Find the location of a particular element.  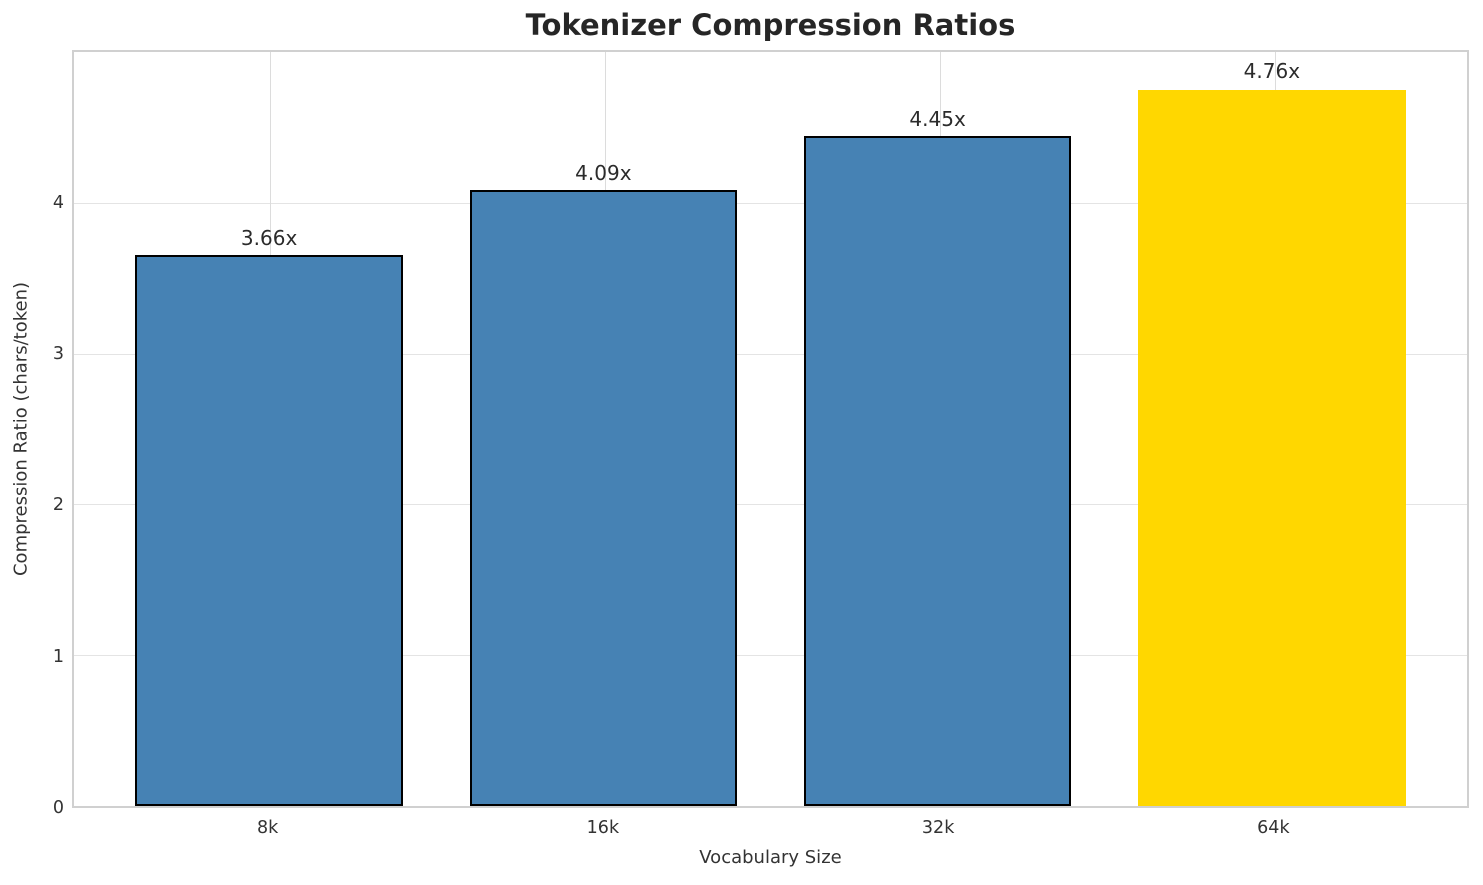

bar-32k: 4.45x is located at coordinates (937, 456).